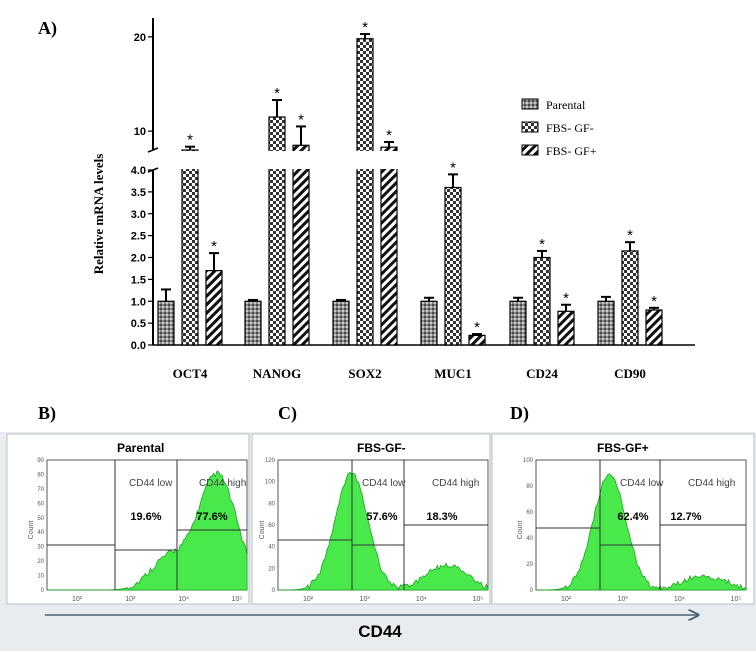 This screenshot has width=756, height=651. What do you see at coordinates (270, 461) in the screenshot?
I see `flow-y-tick: 120` at bounding box center [270, 461].